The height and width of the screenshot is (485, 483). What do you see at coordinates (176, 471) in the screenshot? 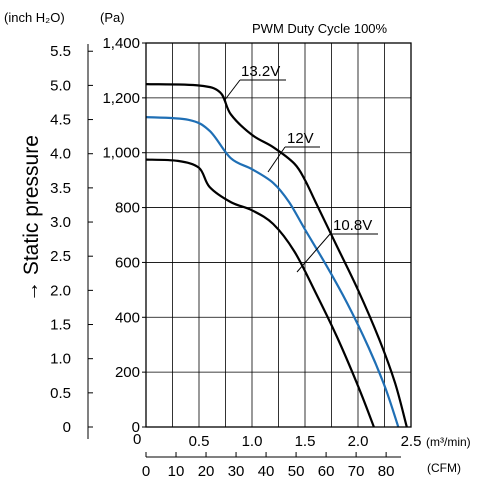
I see `x-cfm-tick-label: 10` at bounding box center [176, 471].